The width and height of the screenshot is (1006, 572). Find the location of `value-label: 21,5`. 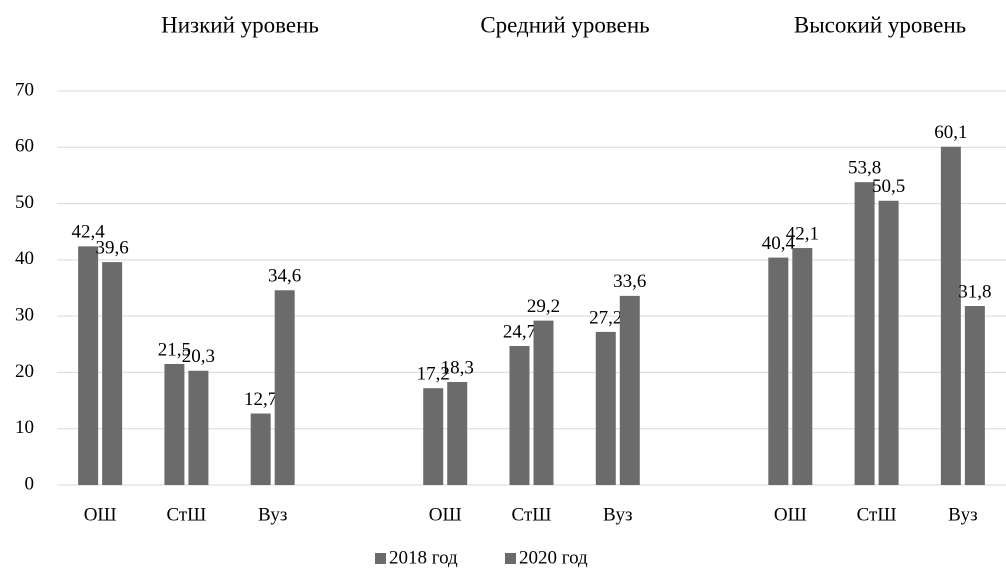

value-label: 21,5 is located at coordinates (174, 349).